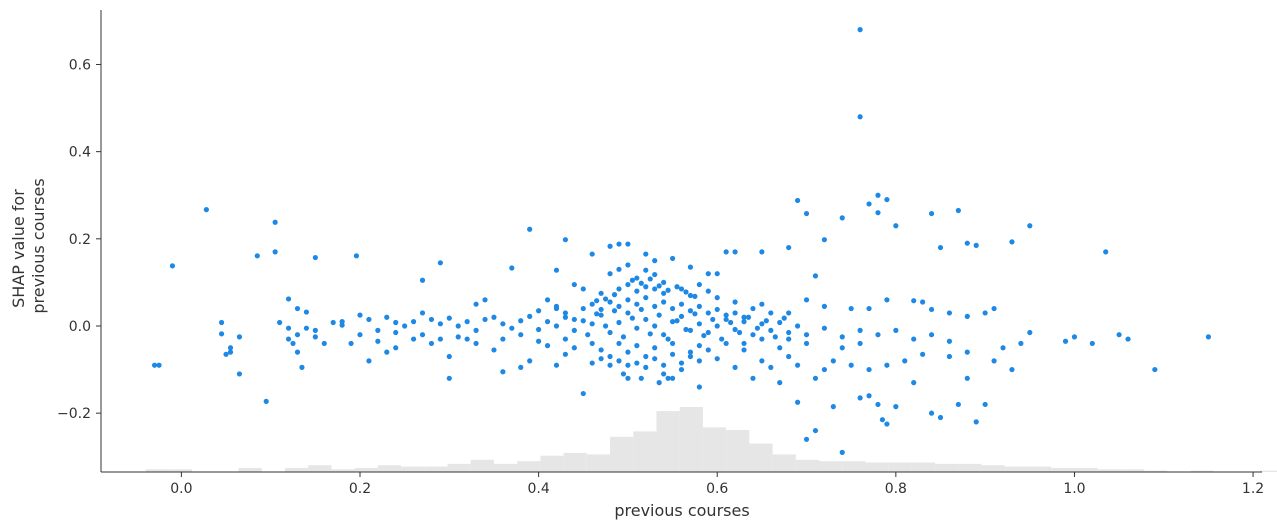  What do you see at coordinates (1074, 489) in the screenshot?
I see `x-tick-label: 1.0` at bounding box center [1074, 489].